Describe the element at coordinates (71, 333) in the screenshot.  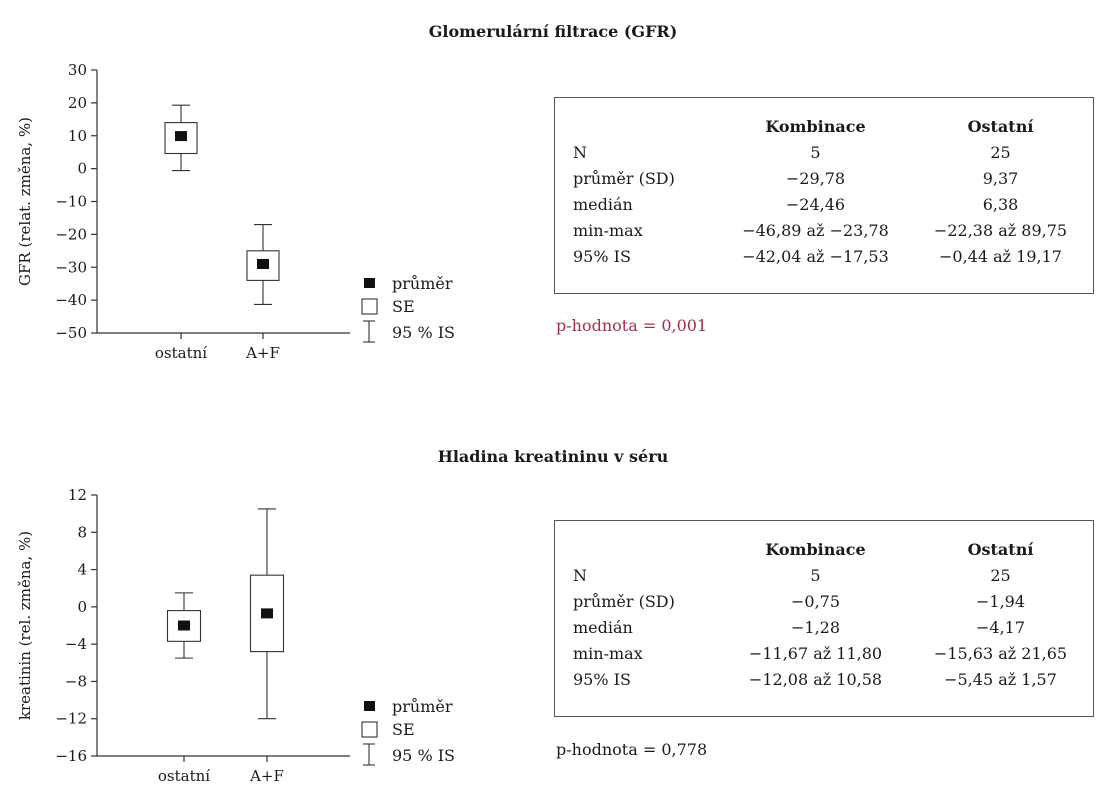
I see `y-tick-label: −50` at that location.